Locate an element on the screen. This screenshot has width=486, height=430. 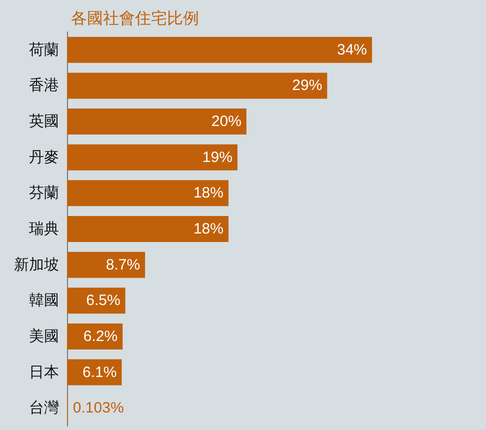
y-tick-label: 芬蘭 is located at coordinates (44, 193).